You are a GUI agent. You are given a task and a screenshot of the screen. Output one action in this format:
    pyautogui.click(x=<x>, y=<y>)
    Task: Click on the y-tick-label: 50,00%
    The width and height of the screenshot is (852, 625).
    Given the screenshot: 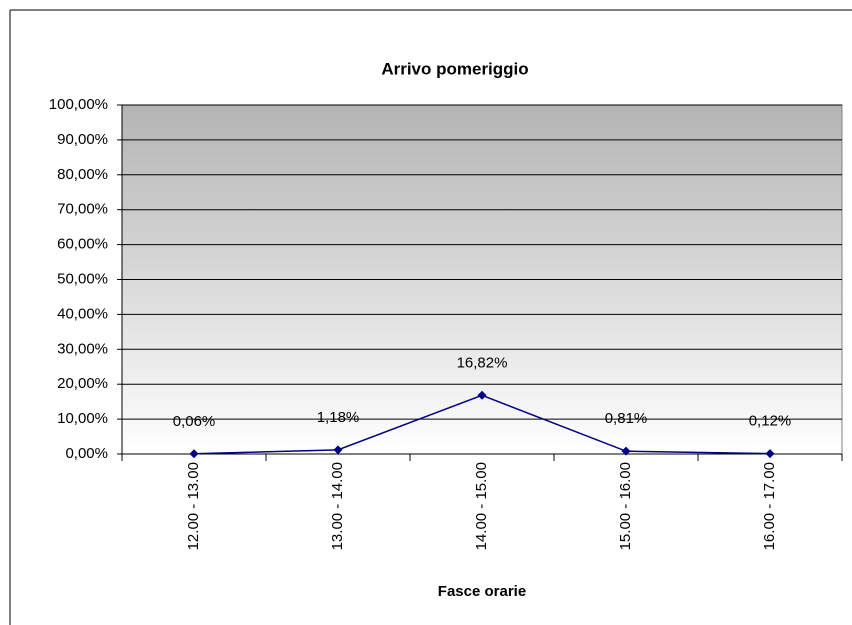 What is the action you would take?
    pyautogui.click(x=82, y=278)
    